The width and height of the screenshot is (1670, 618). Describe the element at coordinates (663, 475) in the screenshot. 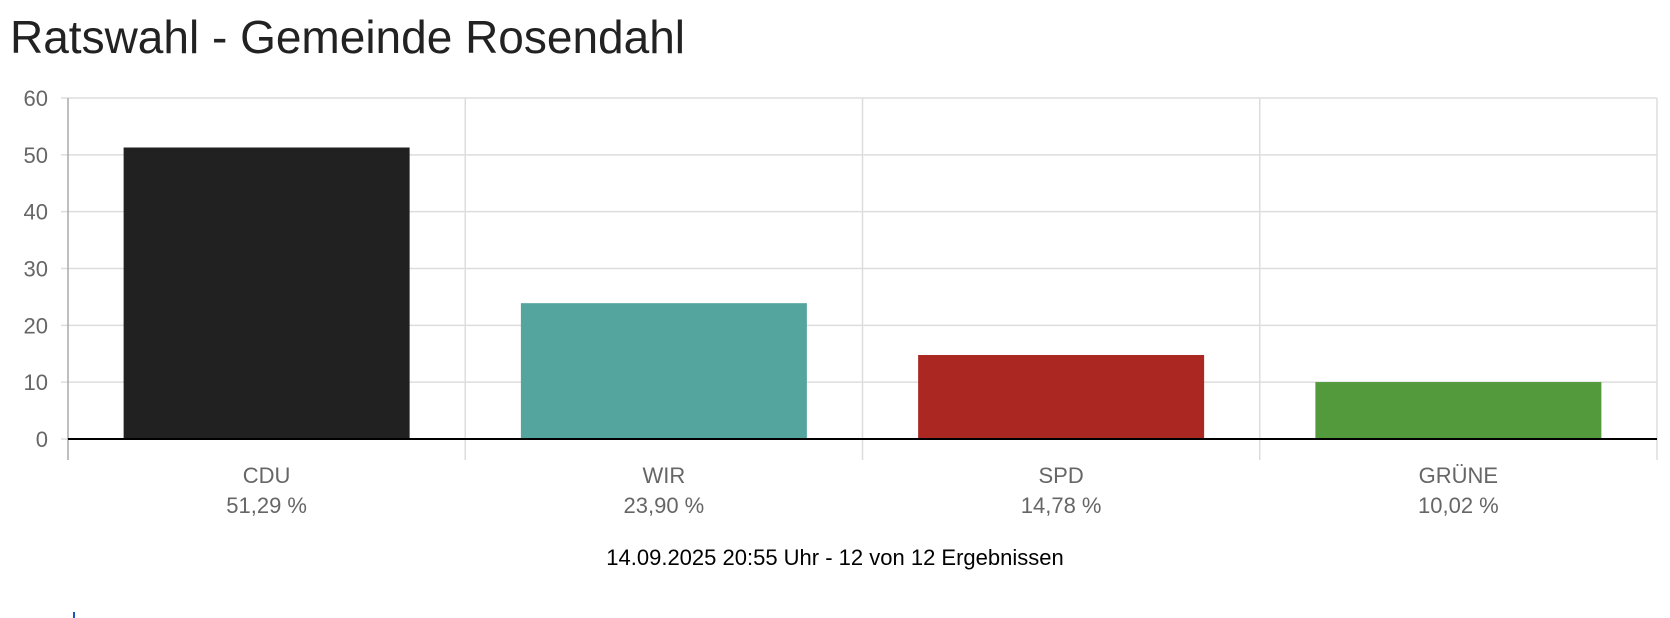

I see `x-tick-label: WIR` at that location.